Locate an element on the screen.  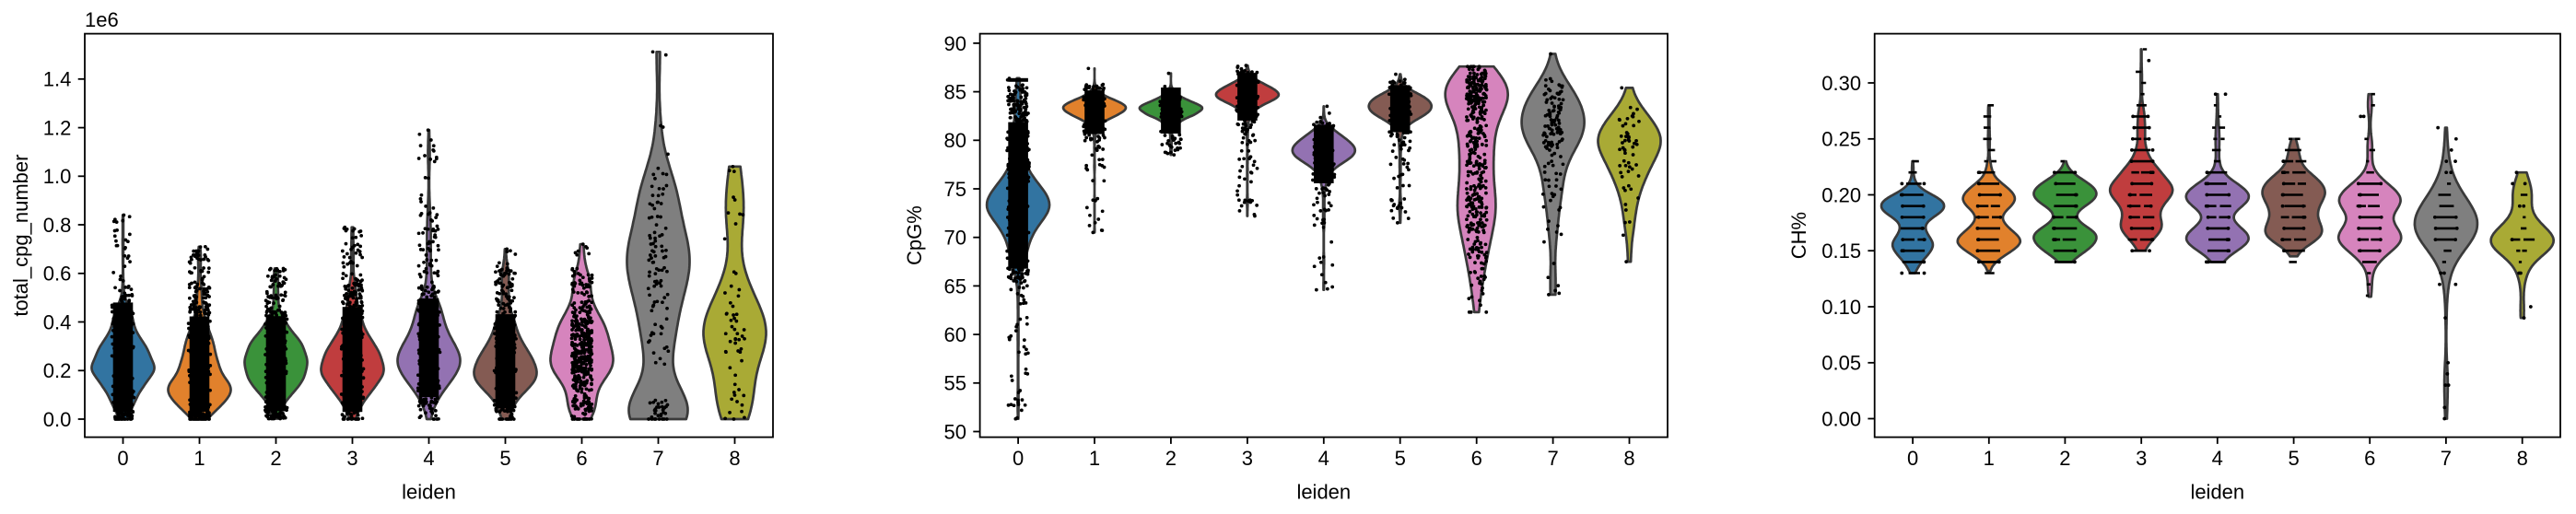
svg-text: 75 is located at coordinates (955, 189).